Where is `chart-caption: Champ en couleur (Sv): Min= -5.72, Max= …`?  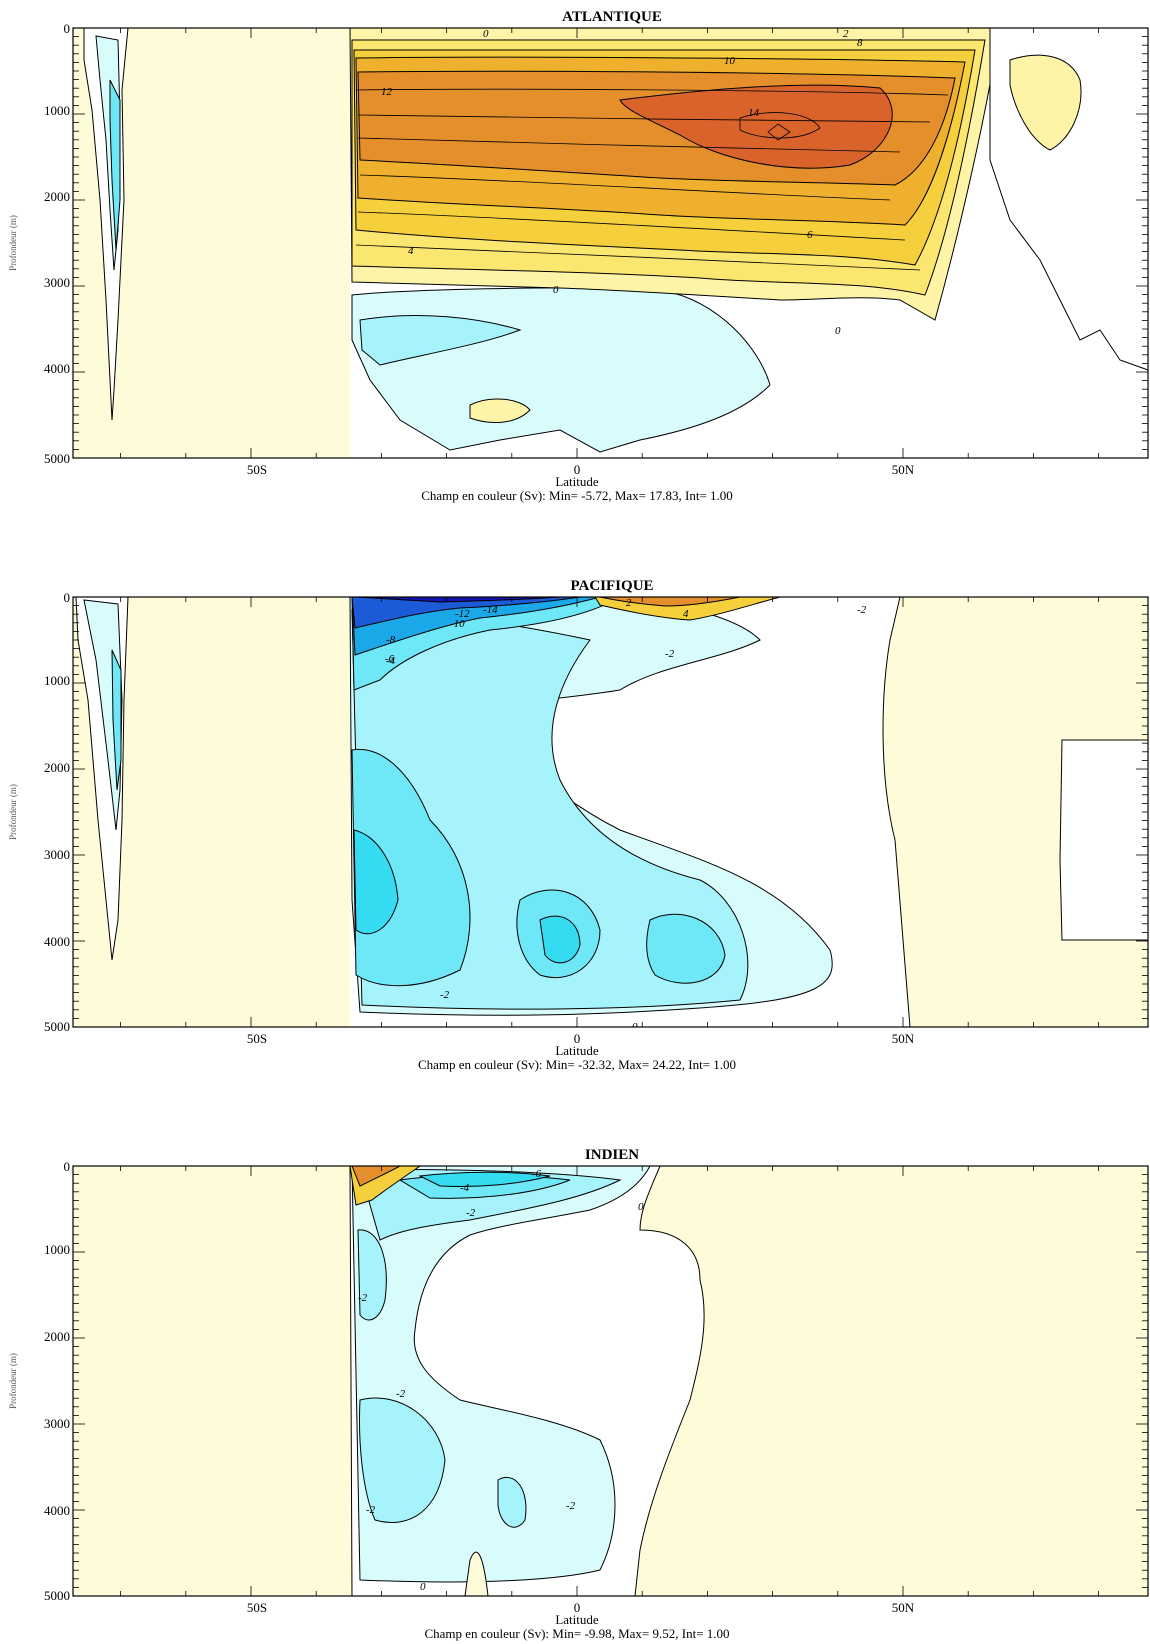
chart-caption: Champ en couleur (Sv): Min= -5.72, Max= … is located at coordinates (577, 495).